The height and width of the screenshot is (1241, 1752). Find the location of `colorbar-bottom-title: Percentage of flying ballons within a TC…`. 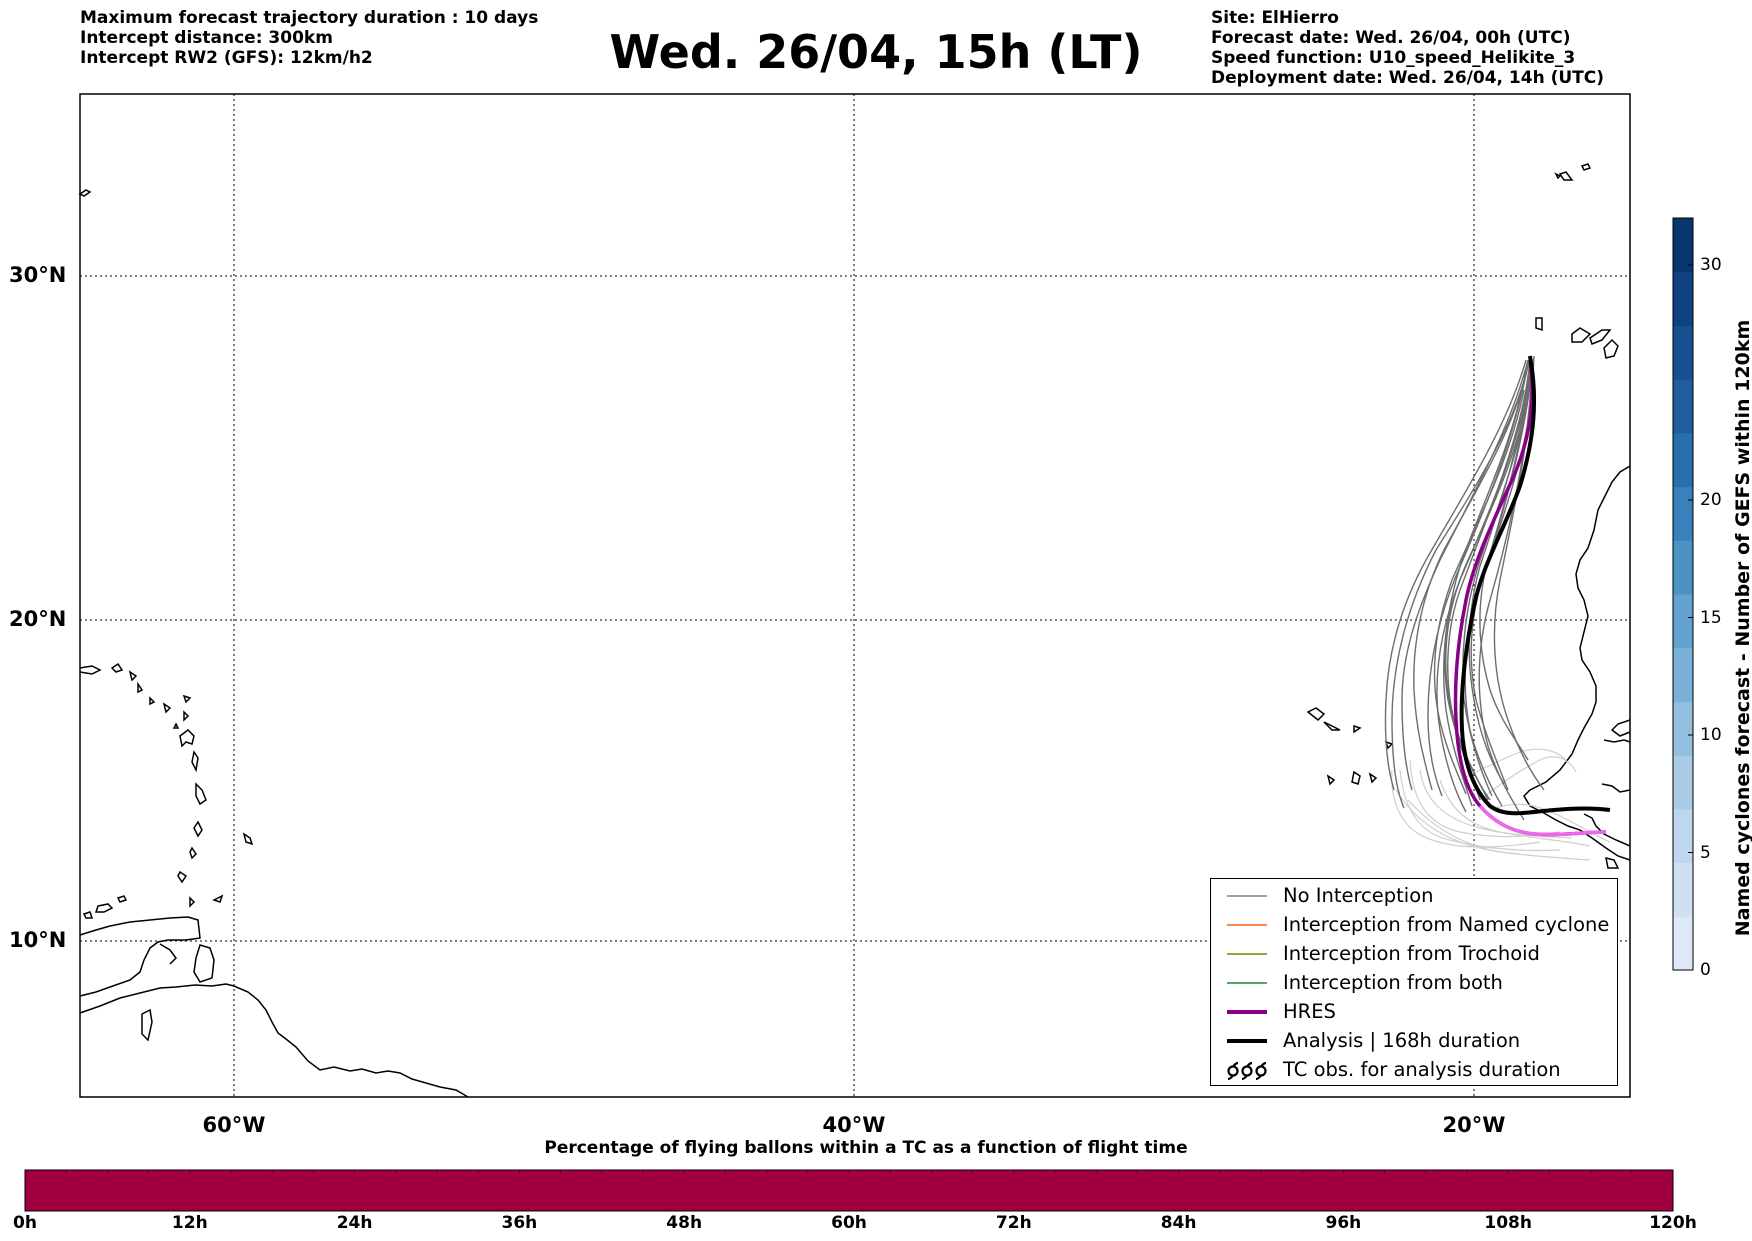

colorbar-bottom-title: Percentage of flying ballons within a TC… is located at coordinates (866, 1148).